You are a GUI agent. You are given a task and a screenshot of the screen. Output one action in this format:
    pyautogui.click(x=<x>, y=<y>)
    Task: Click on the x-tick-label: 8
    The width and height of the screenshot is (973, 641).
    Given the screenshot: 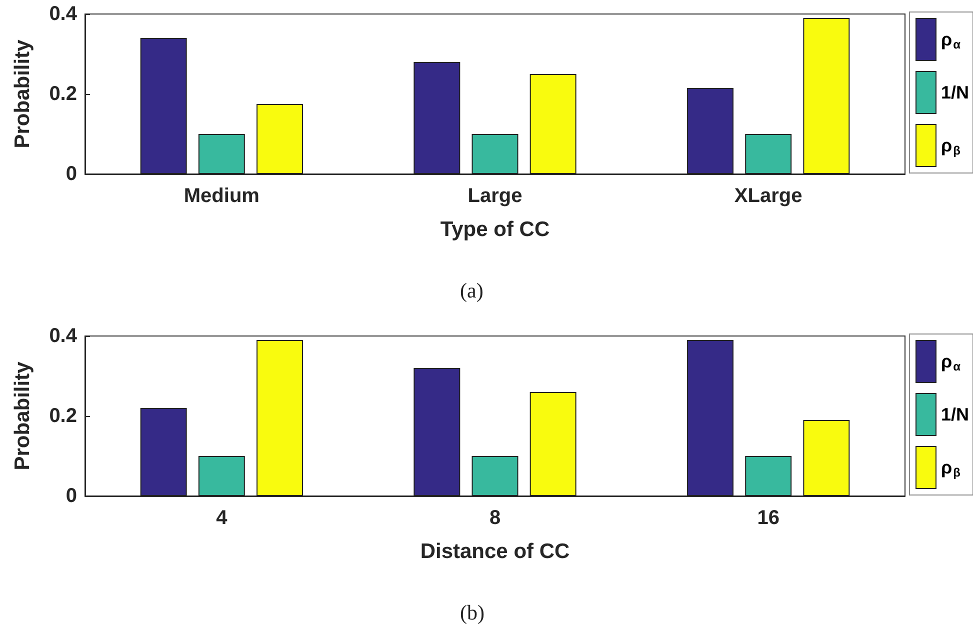 What is the action you would take?
    pyautogui.click(x=495, y=518)
    